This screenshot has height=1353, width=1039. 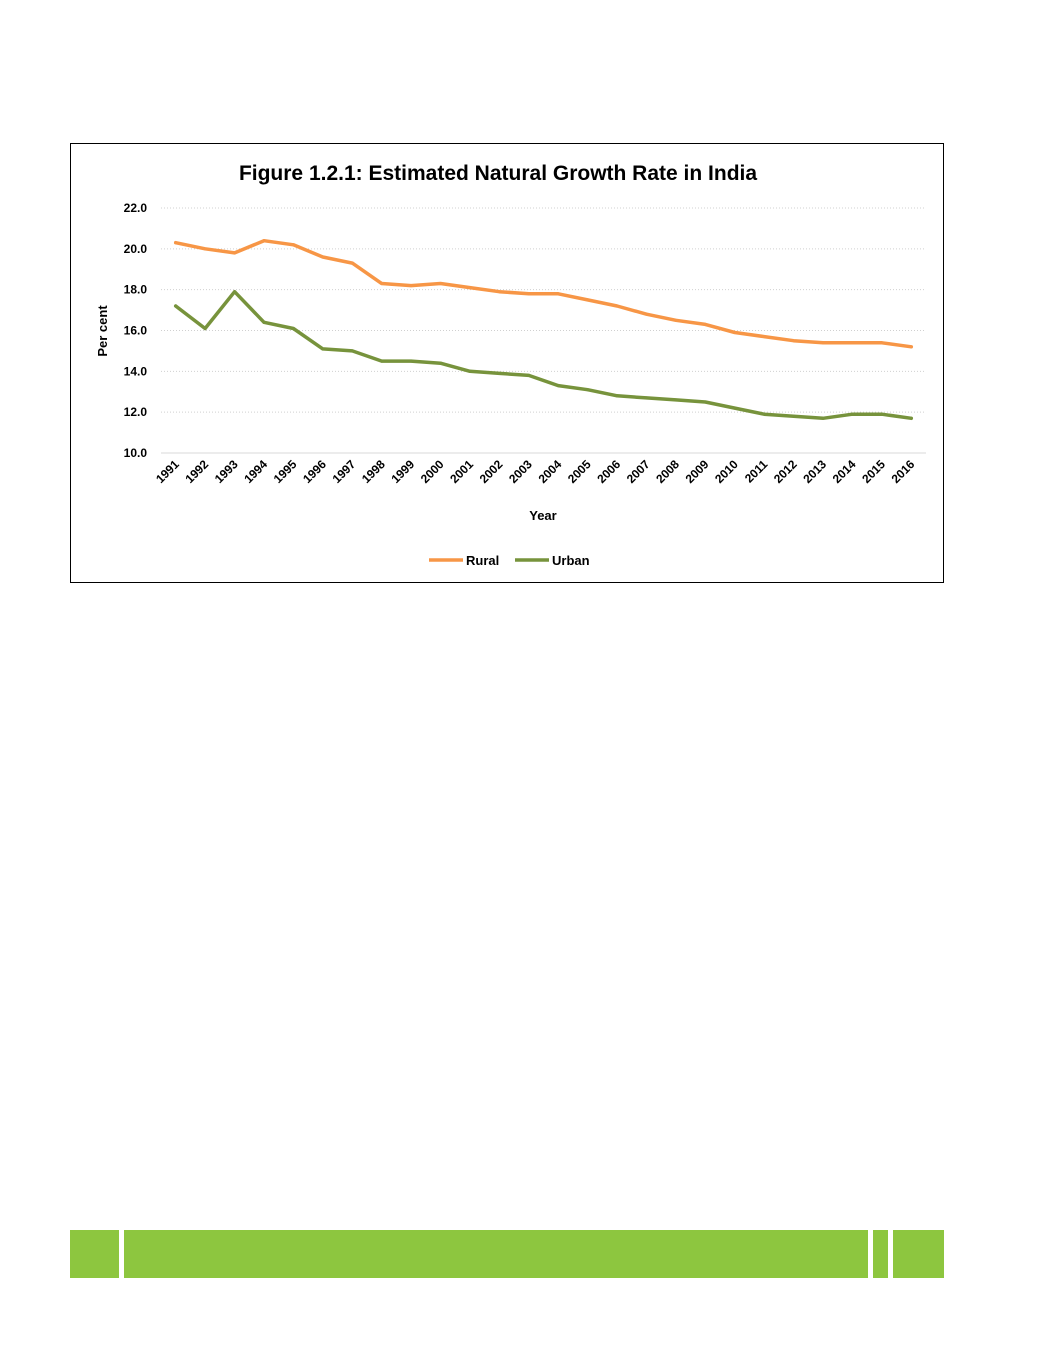 What do you see at coordinates (608, 471) in the screenshot?
I see `x-tick-label: 2006` at bounding box center [608, 471].